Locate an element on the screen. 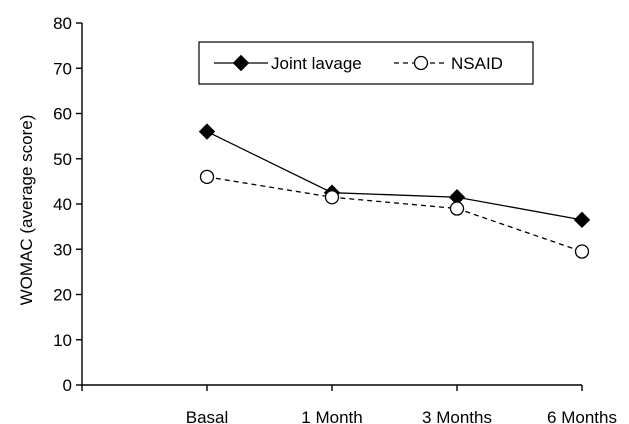  legend: Joint lavage NSAID is located at coordinates (366, 63).